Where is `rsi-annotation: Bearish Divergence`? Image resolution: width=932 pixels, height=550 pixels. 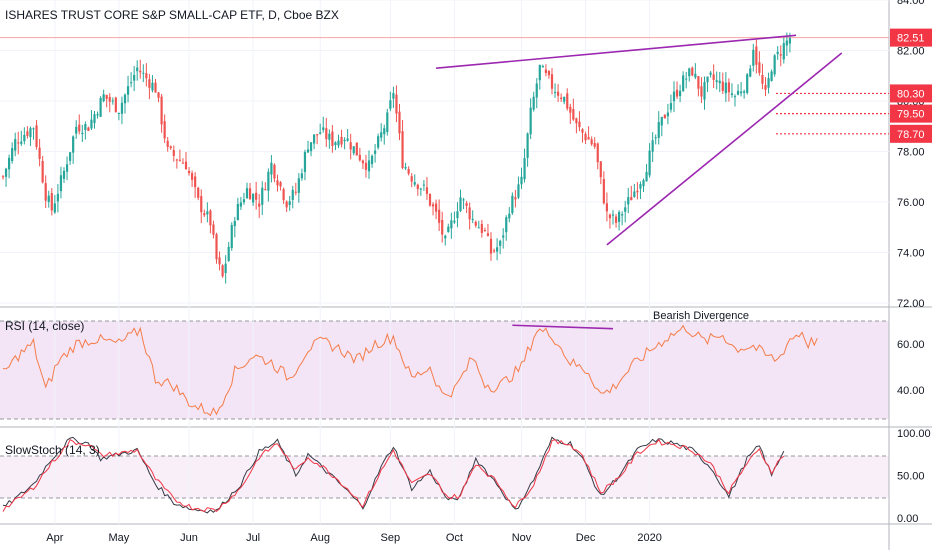 rsi-annotation: Bearish Divergence is located at coordinates (701, 316).